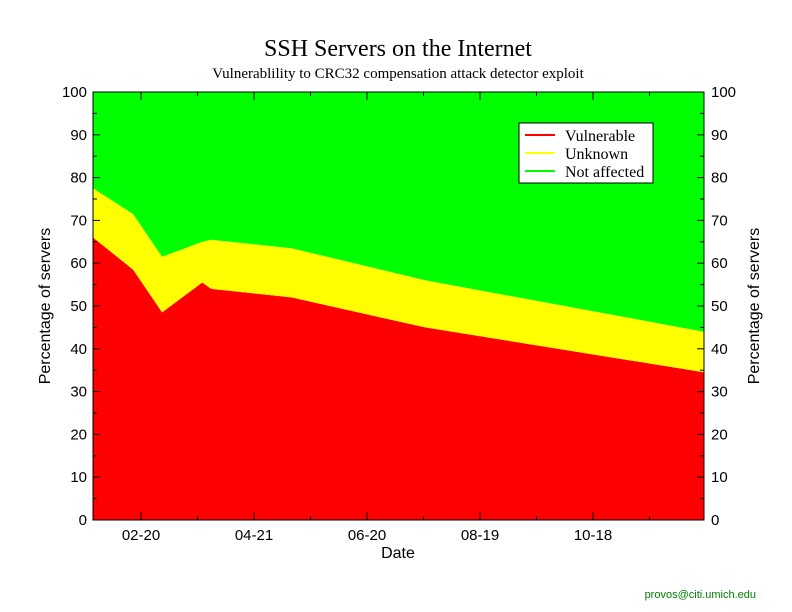  I want to click on y-tick-label-right: 20, so click(719, 434).